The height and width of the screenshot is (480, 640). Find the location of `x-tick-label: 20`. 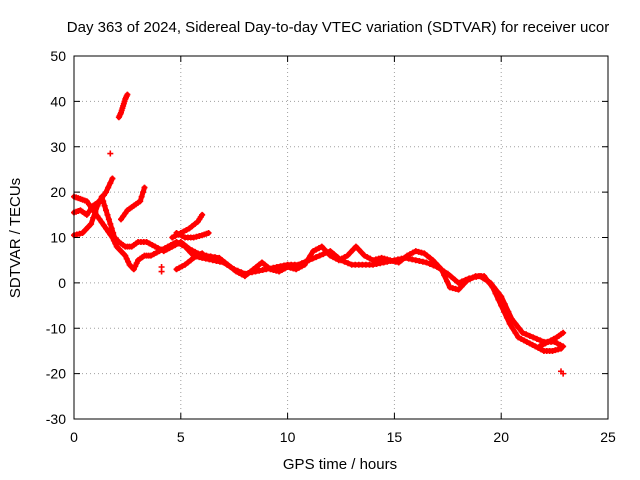

x-tick-label: 20 is located at coordinates (501, 437).